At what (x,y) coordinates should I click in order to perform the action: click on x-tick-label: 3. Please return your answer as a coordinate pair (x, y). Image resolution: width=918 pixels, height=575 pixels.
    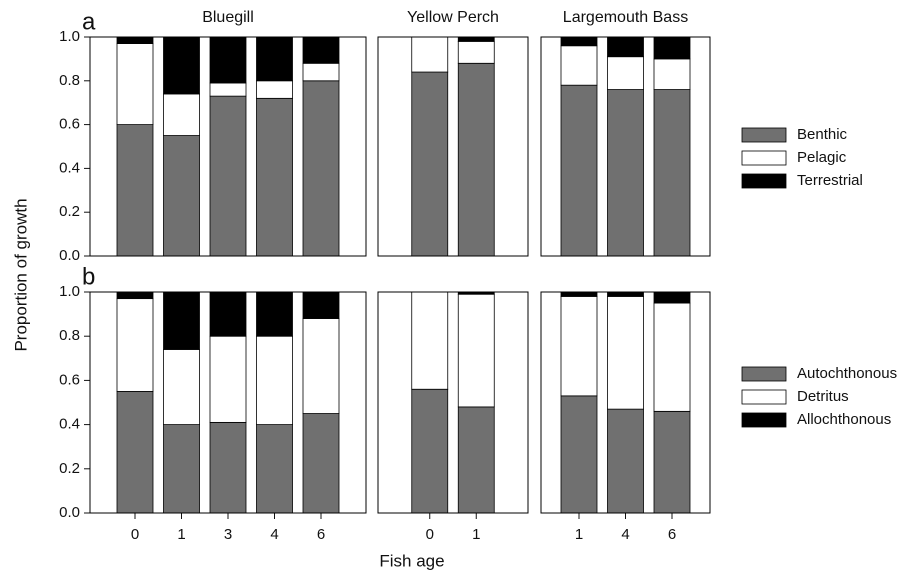
    Looking at the image, I should click on (228, 534).